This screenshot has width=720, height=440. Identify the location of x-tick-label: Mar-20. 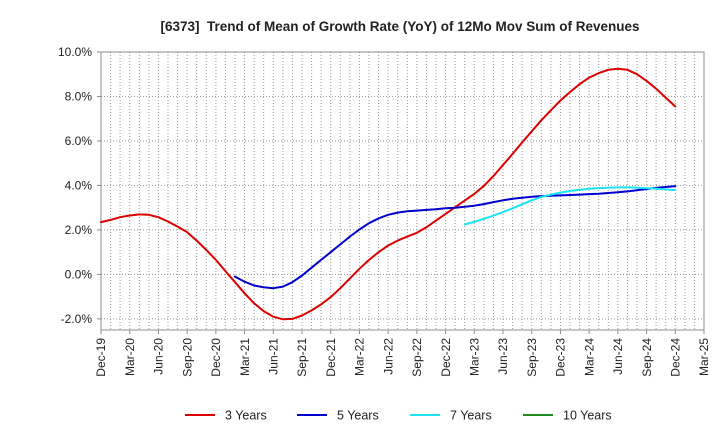
(130, 357).